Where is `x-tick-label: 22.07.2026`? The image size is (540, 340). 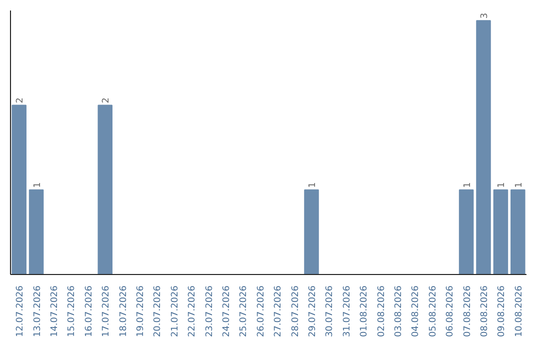
x-tick-label: 22.07.2026 is located at coordinates (193, 311).